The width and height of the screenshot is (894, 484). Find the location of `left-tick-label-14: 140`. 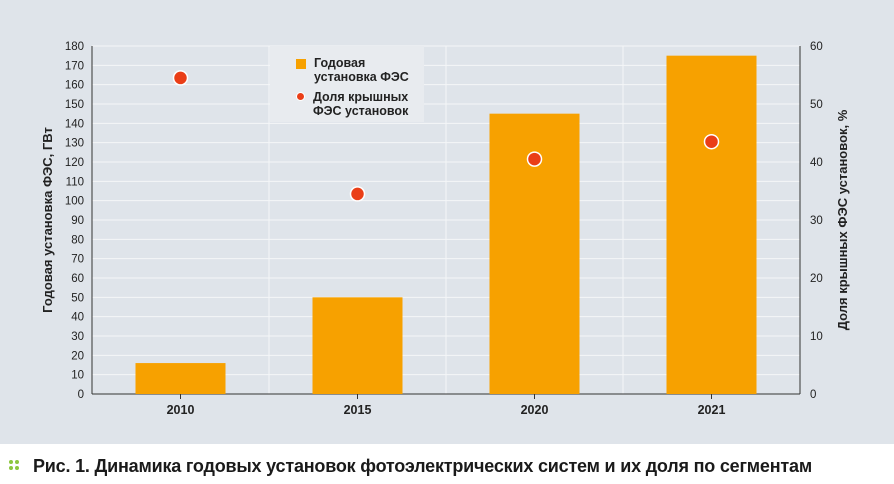

left-tick-label-14: 140 is located at coordinates (74, 124).